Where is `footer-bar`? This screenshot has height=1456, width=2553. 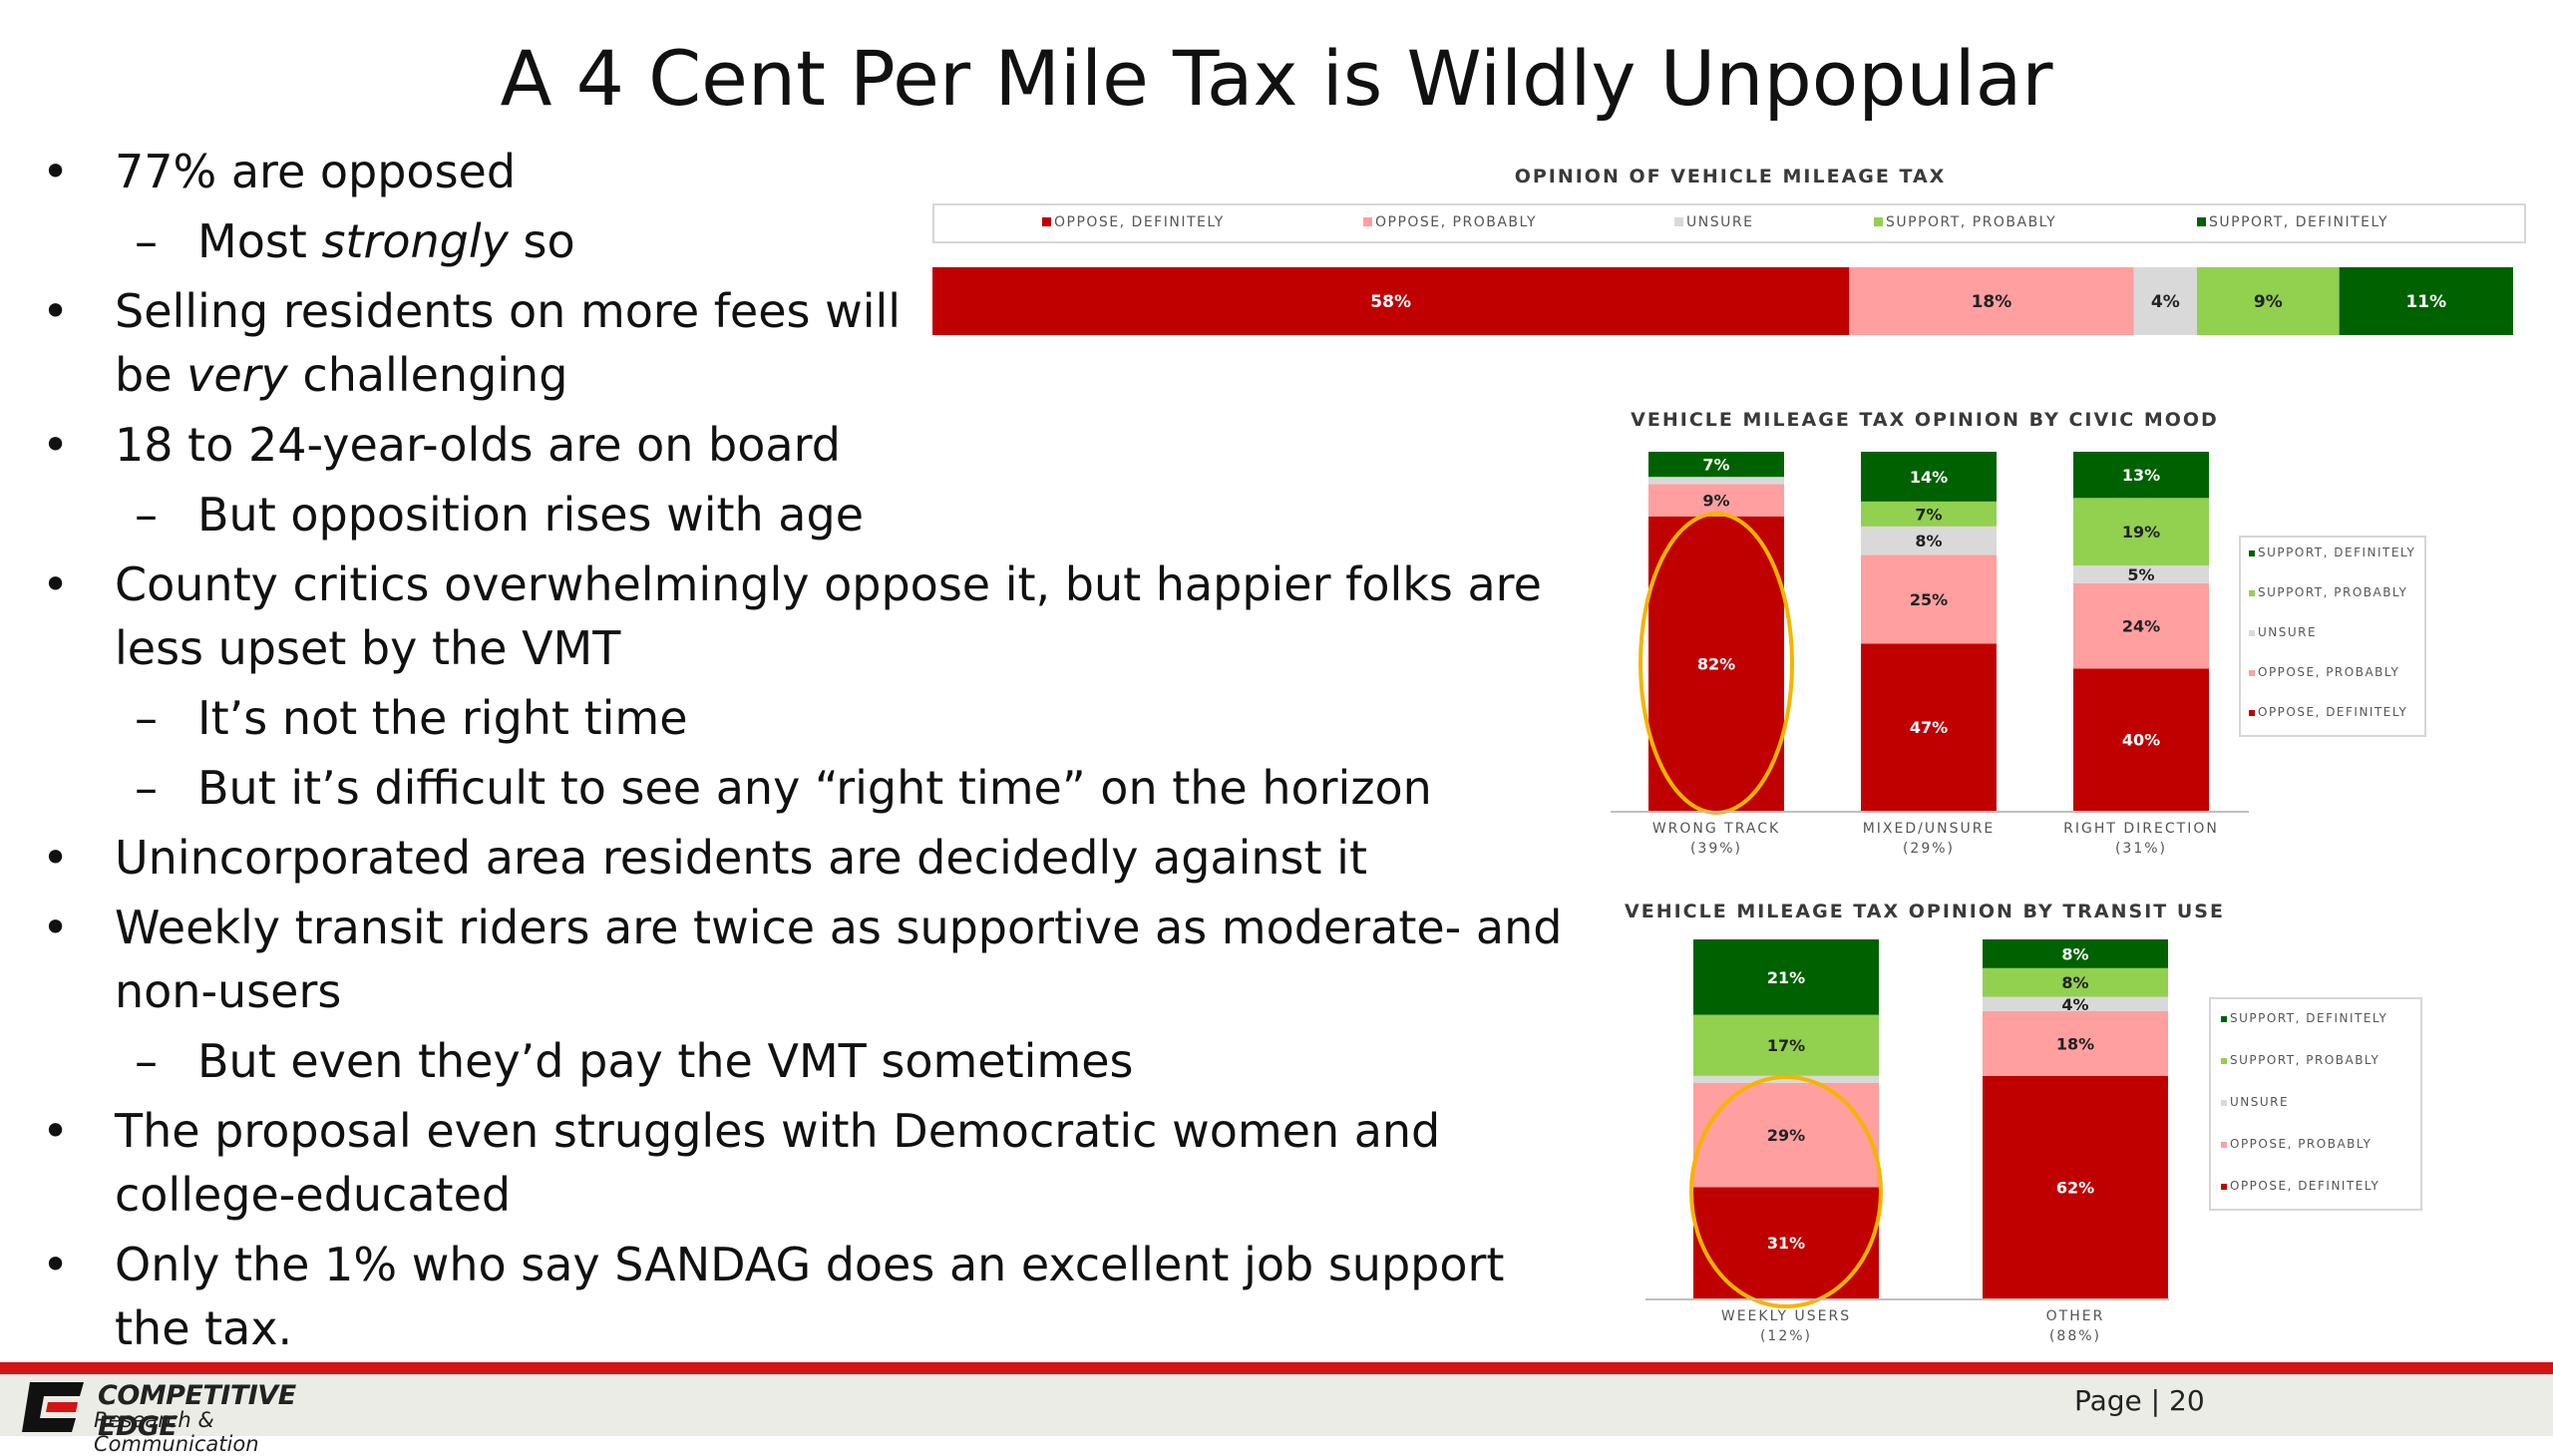 footer-bar is located at coordinates (1276, 1405).